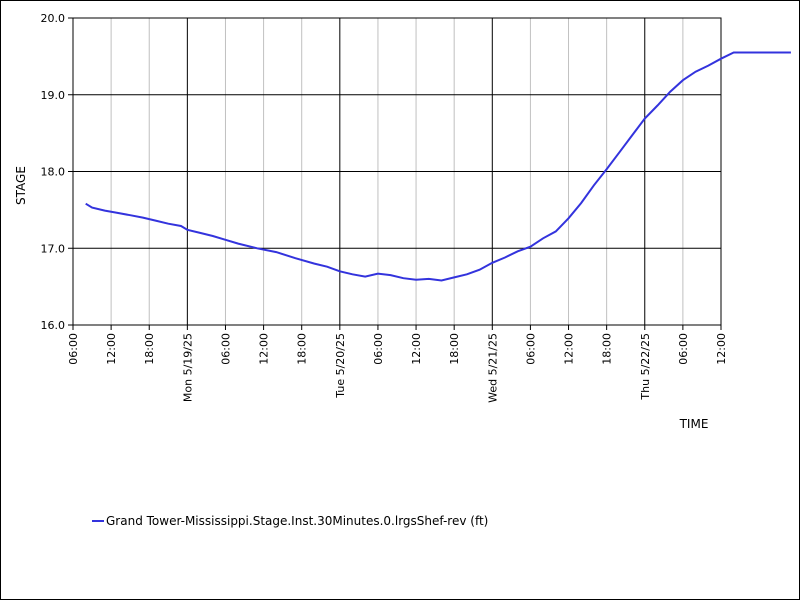  Describe the element at coordinates (340, 366) in the screenshot. I see `x-tick-label: Tue 5/20/25` at that location.